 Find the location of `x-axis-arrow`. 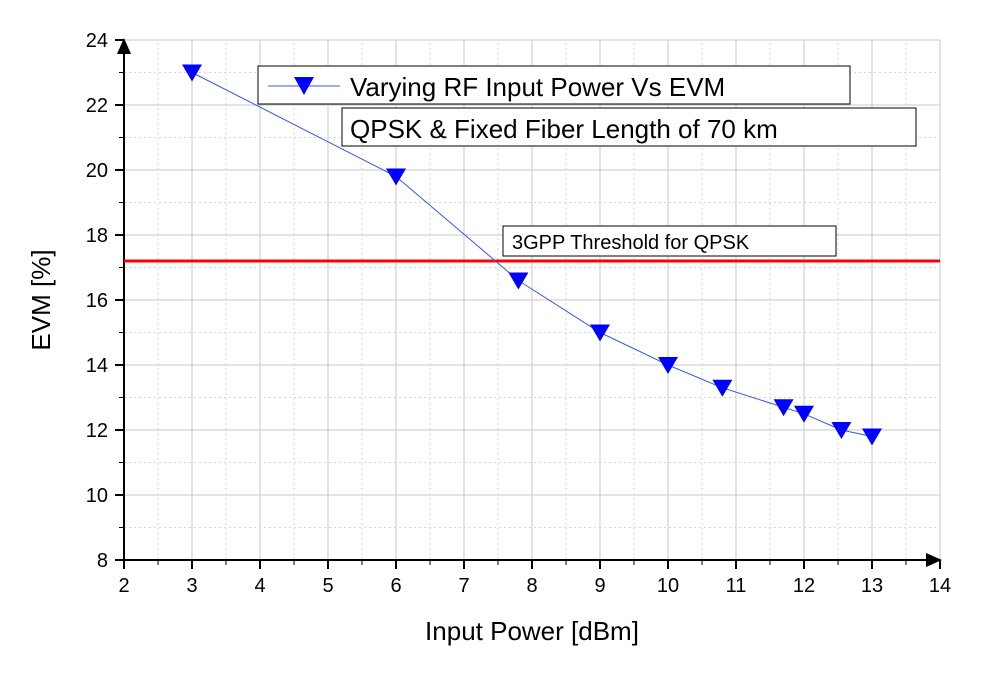

x-axis-arrow is located at coordinates (934, 560).